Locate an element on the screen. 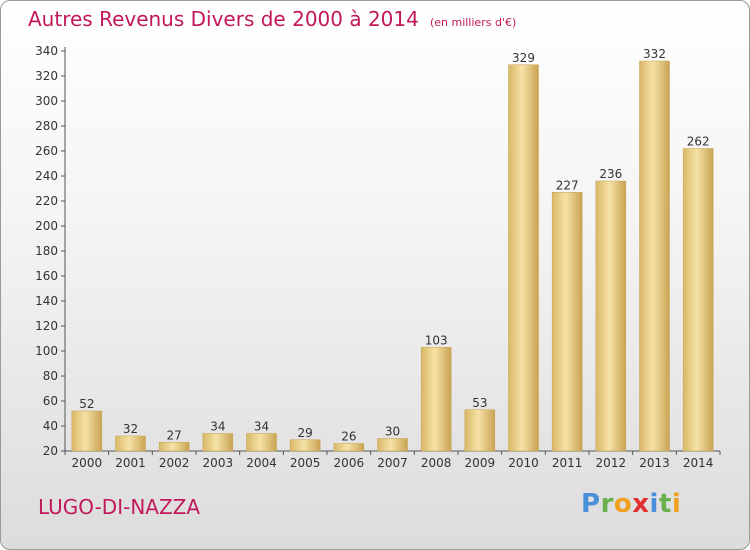 The height and width of the screenshot is (550, 750). data-label: 53 is located at coordinates (479, 403).